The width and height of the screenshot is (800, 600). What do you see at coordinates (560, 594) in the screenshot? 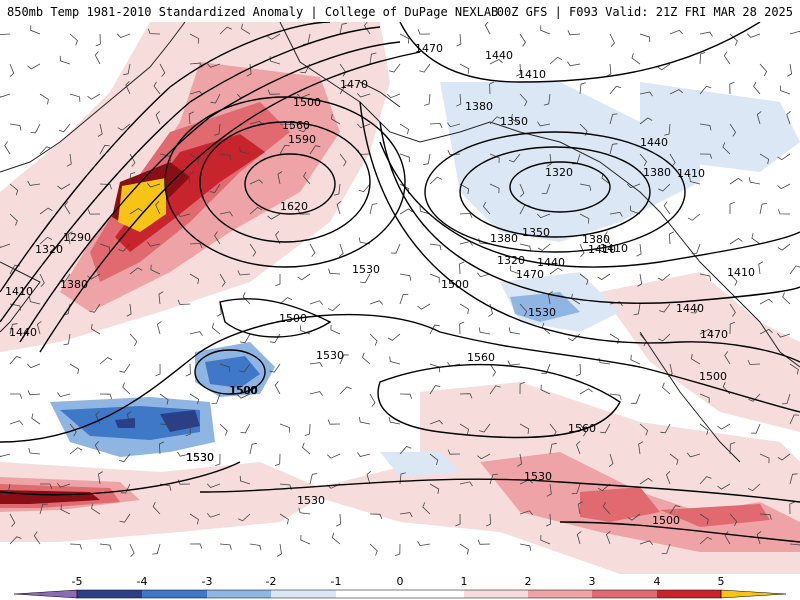
I see `colorbar-swatch` at bounding box center [560, 594].